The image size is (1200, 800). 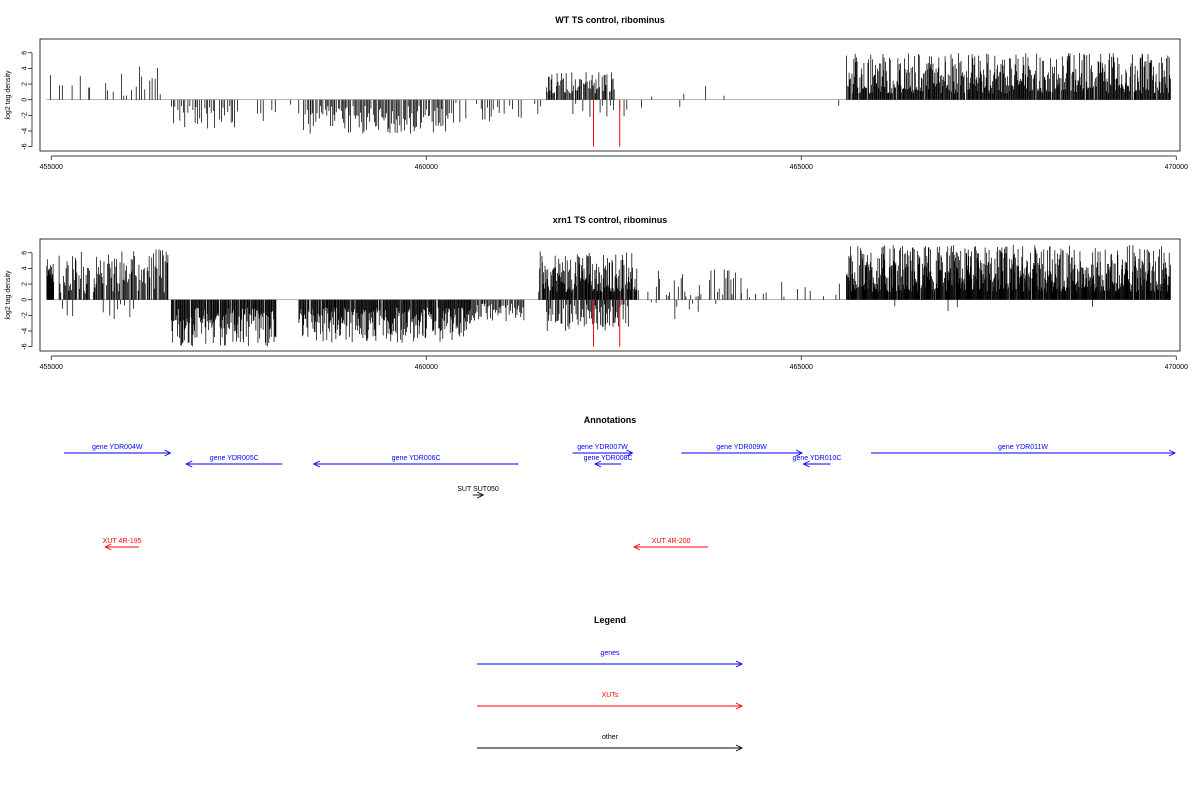 I want to click on feature-label: SUT SUT050, so click(x=478, y=489).